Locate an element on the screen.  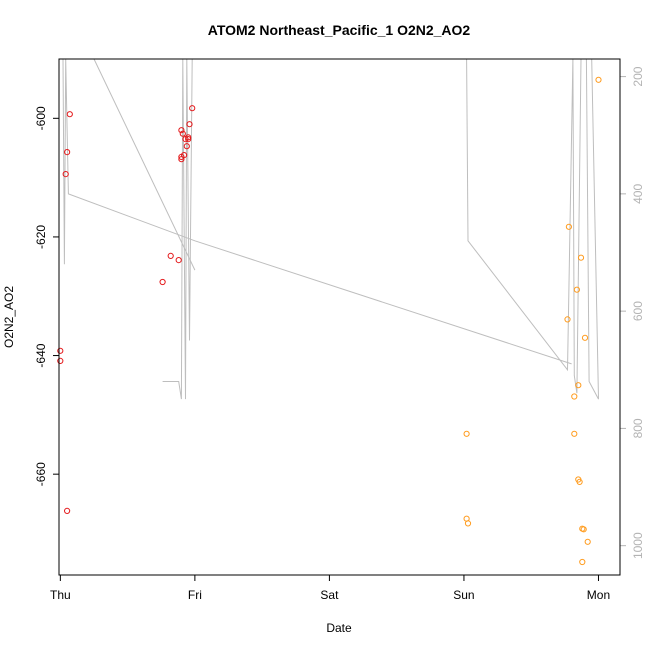
y2-tick-label-2: 600 is located at coordinates (638, 311).